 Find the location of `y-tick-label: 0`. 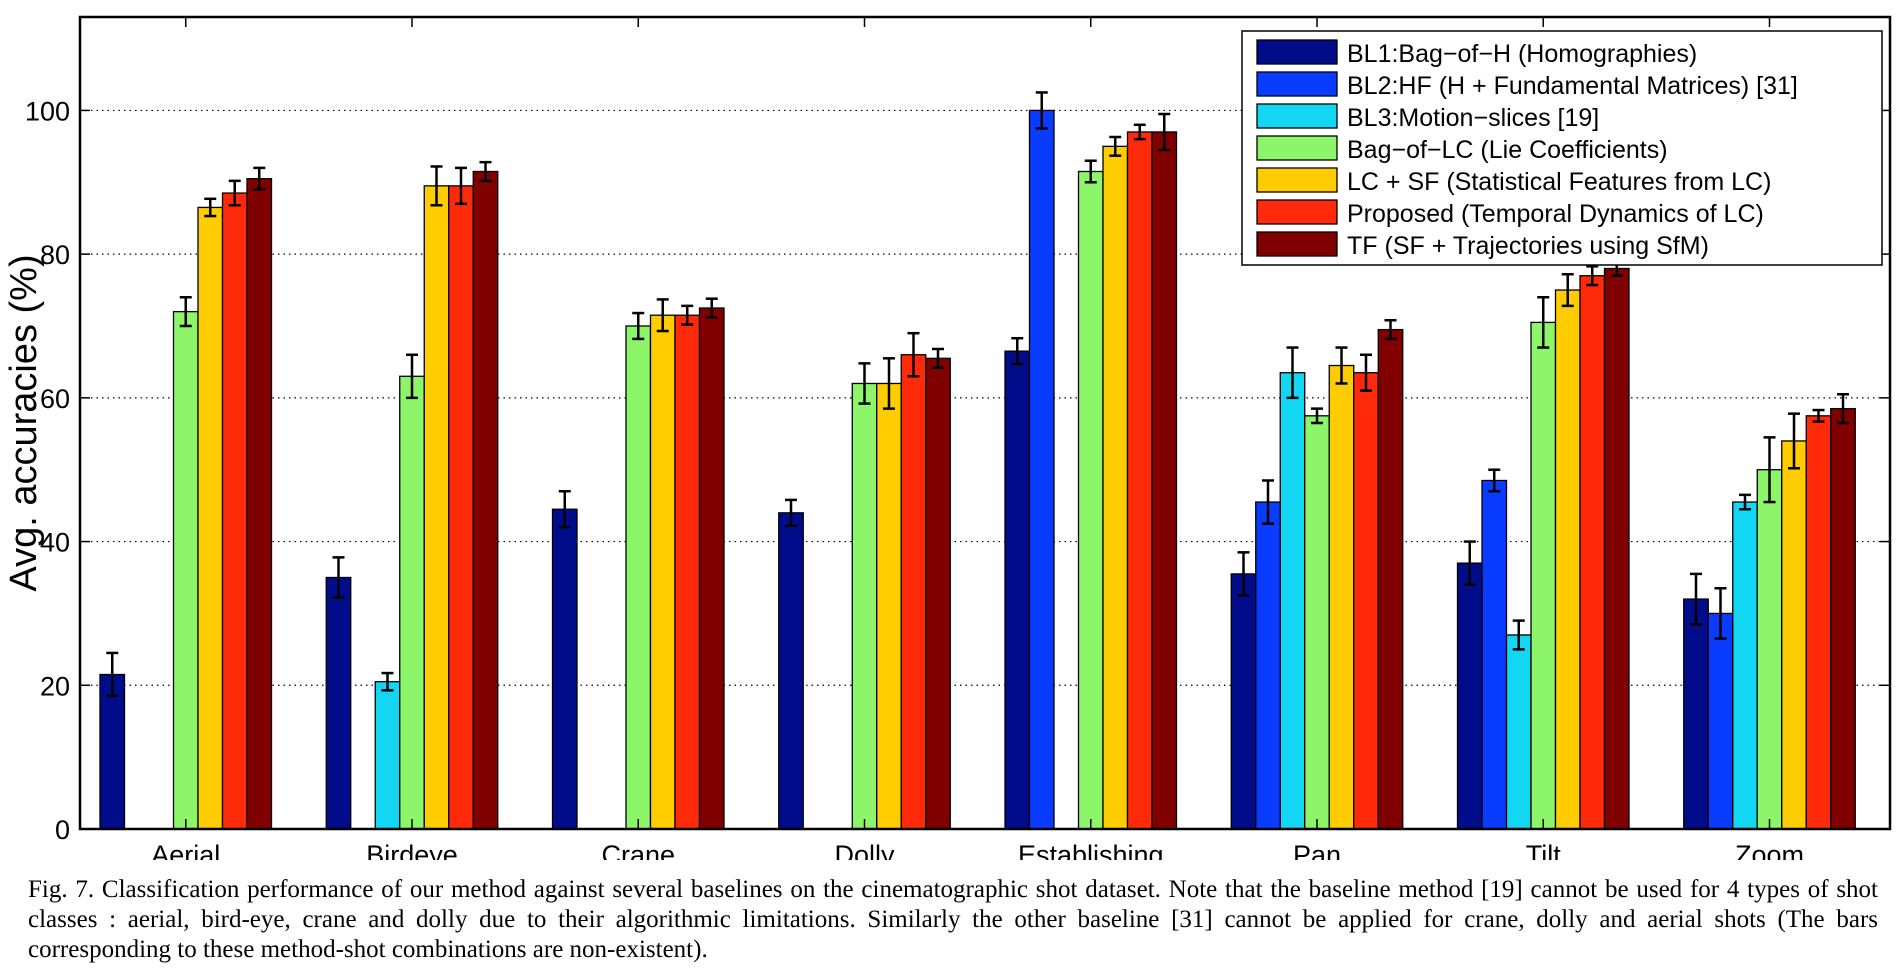

y-tick-label: 0 is located at coordinates (62, 830).